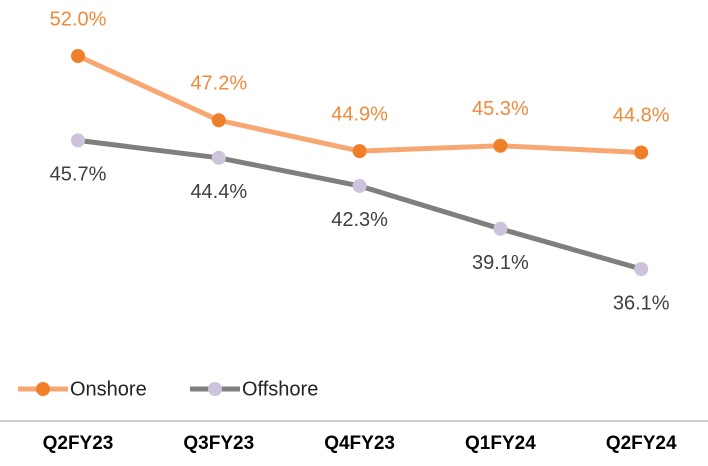  Describe the element at coordinates (641, 116) in the screenshot. I see `data-label: 44.8%` at that location.